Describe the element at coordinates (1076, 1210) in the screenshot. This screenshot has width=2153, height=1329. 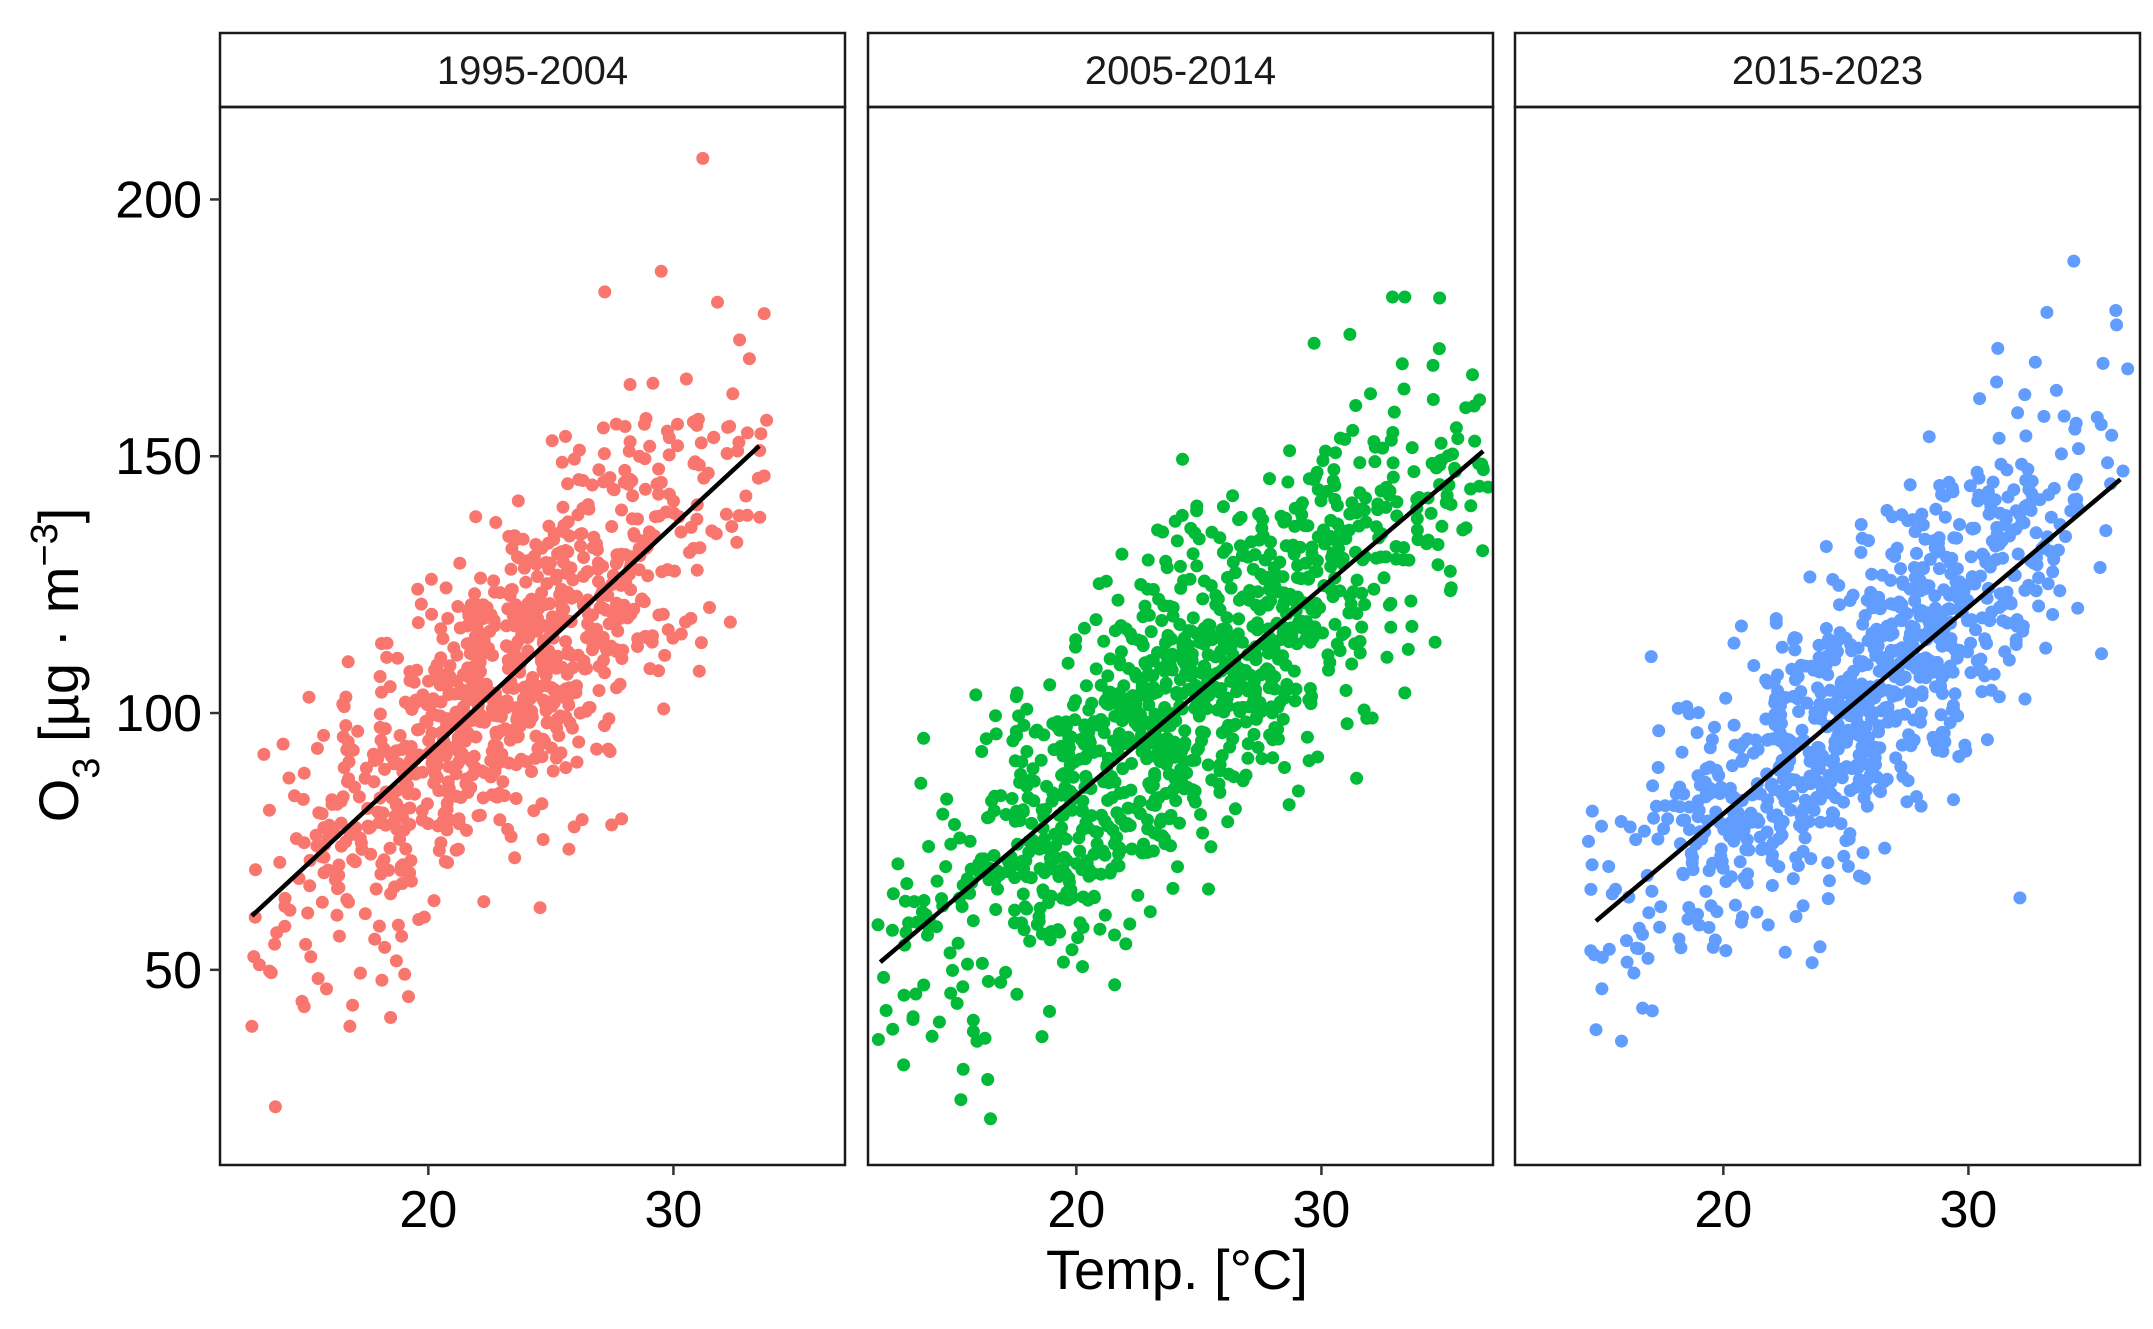
I see `x-tick-label: 20` at that location.